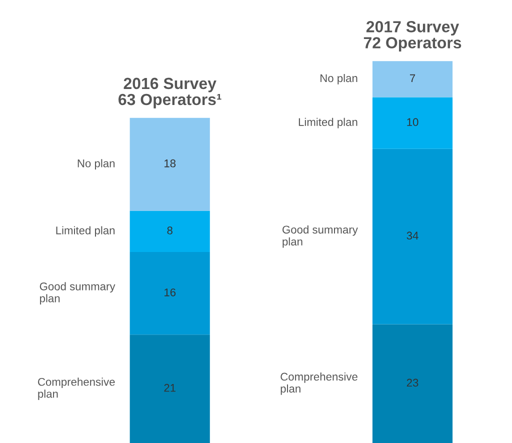 Image resolution: width=512 pixels, height=443 pixels. Describe the element at coordinates (170, 93) in the screenshot. I see `x-tick-label: 2016 Survey 63 Operators¹` at that location.